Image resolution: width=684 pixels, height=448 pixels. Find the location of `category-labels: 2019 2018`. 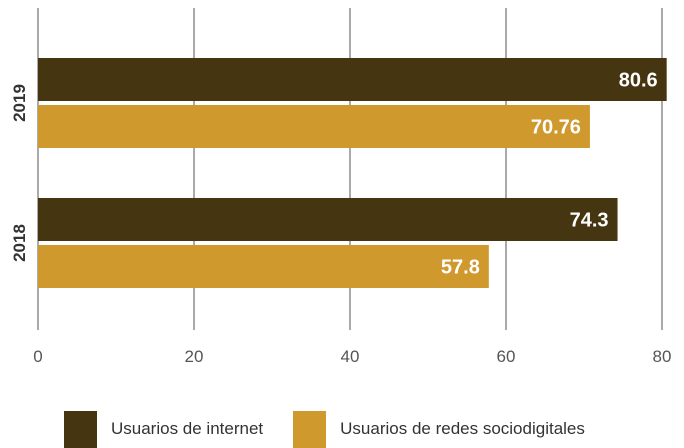

category-labels: 2019 2018 is located at coordinates (19, 173).